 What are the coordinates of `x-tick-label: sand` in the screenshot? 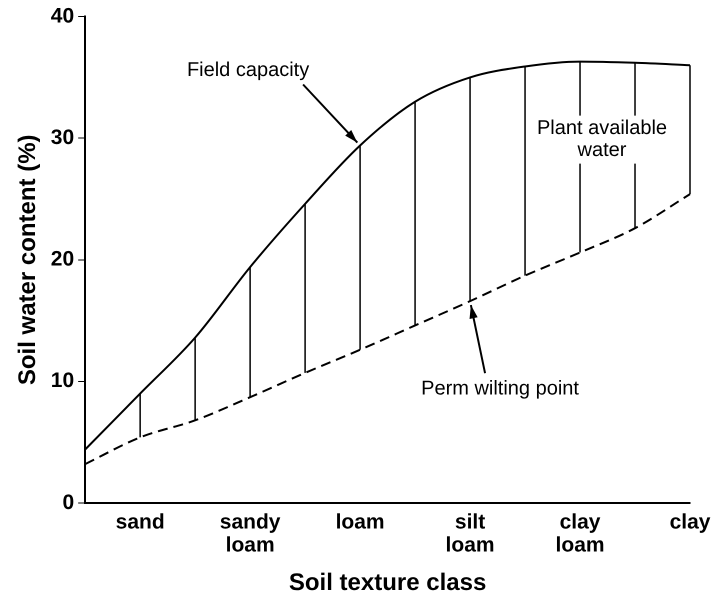 It's located at (140, 522).